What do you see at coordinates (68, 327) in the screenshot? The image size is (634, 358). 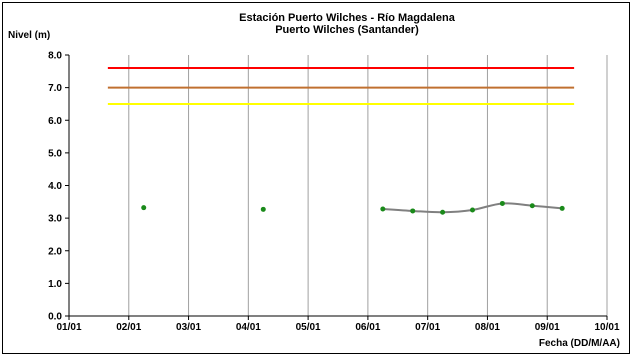 I see `x-tick-label: 01/01` at bounding box center [68, 327].